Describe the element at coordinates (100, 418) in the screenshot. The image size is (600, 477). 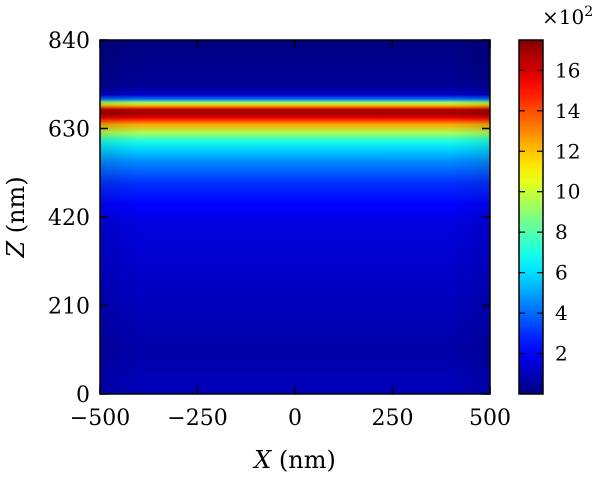
I see `x-tick-label: −500` at that location.